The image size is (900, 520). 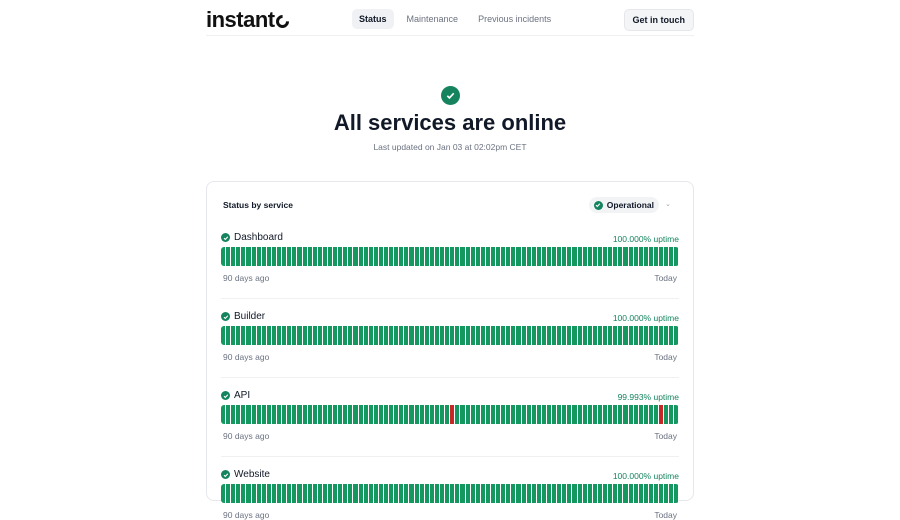 I want to click on chevron-down-icon: ⌄, so click(x=668, y=204).